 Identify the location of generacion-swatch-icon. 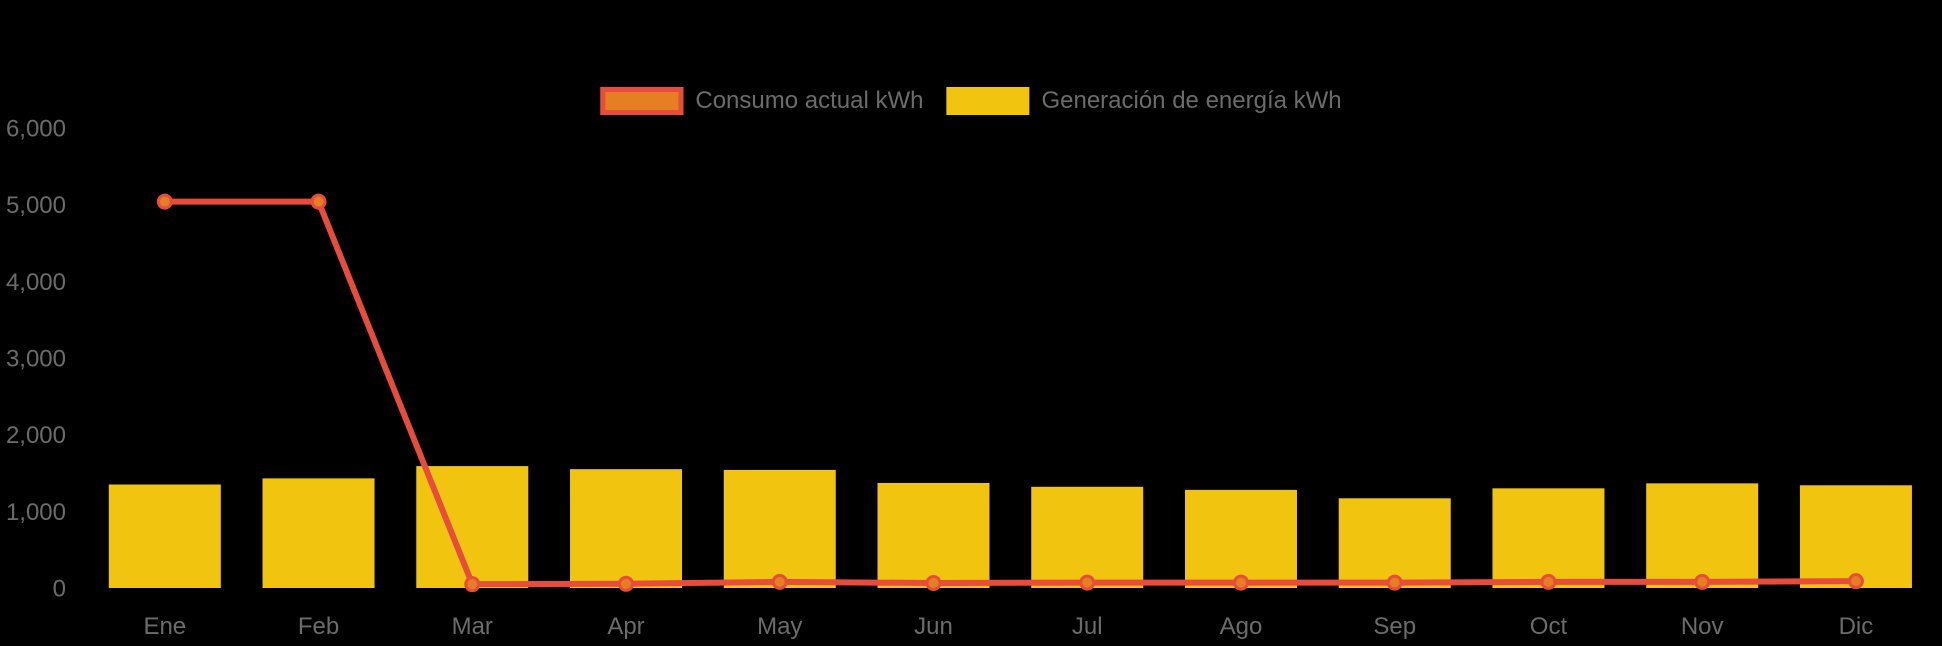
(988, 101).